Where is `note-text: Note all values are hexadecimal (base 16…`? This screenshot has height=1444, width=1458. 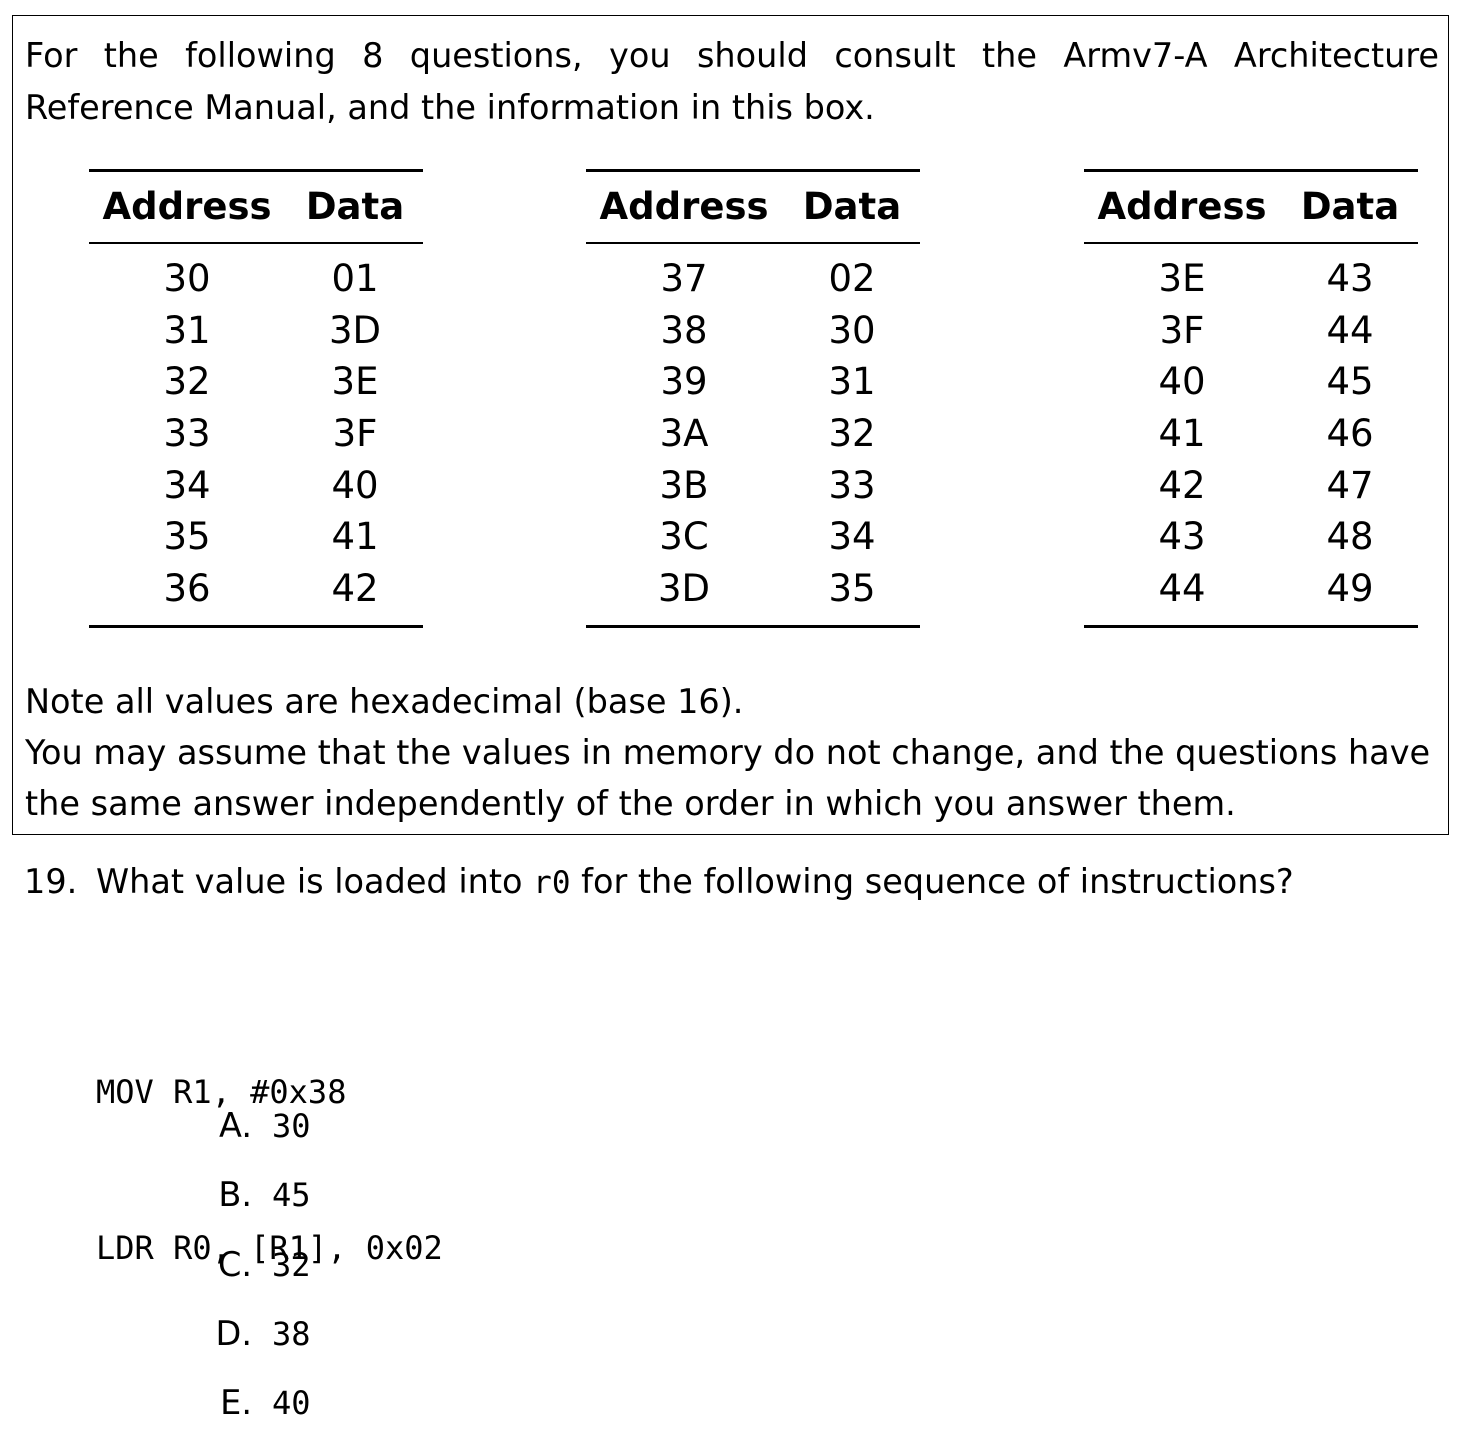
note-text: Note all values are hexadecimal (base 16… is located at coordinates (735, 752).